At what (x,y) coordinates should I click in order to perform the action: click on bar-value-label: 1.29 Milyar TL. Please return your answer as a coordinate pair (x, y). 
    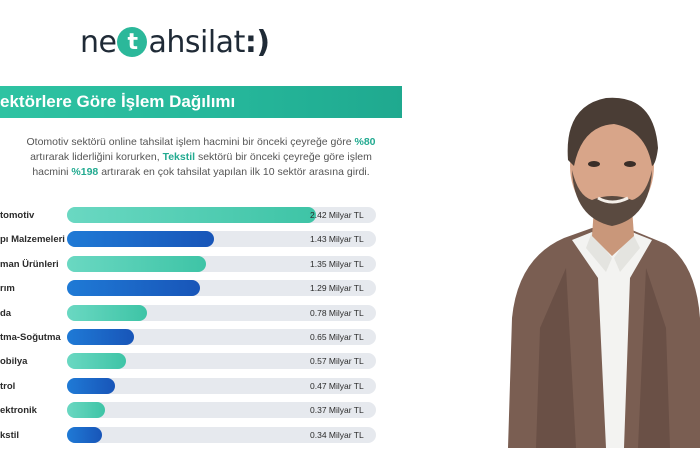
    Looking at the image, I should click on (337, 288).